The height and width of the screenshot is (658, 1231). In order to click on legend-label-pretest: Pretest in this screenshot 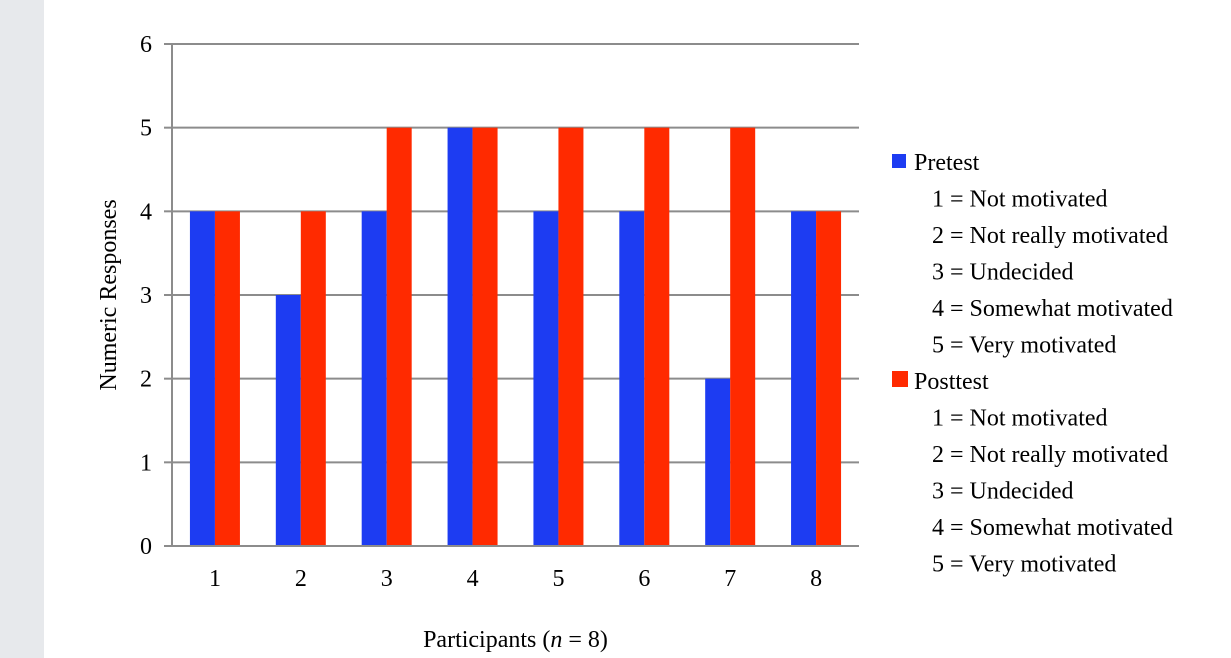, I will do `click(947, 163)`.